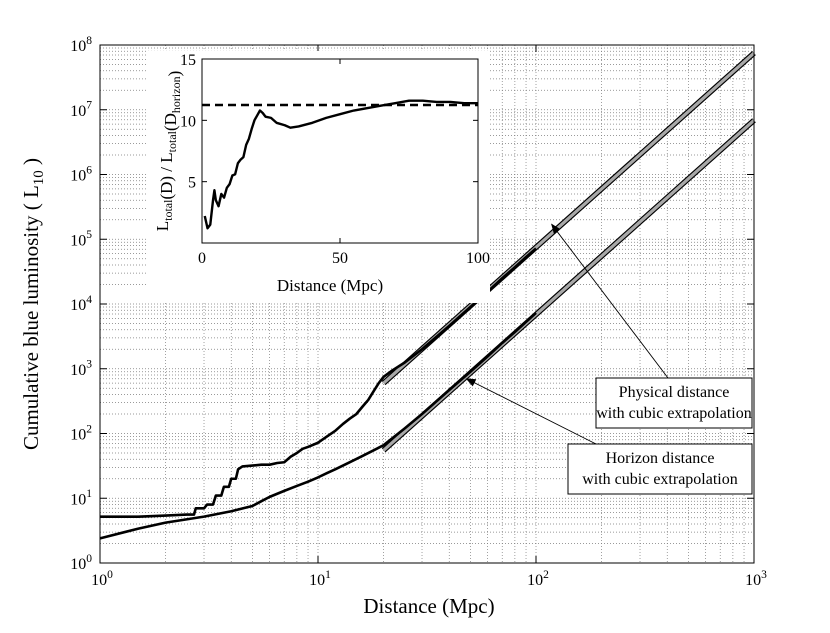 This screenshot has height=633, width=830. Describe the element at coordinates (102, 579) in the screenshot. I see `x-tick-label: 10⁰` at that location.